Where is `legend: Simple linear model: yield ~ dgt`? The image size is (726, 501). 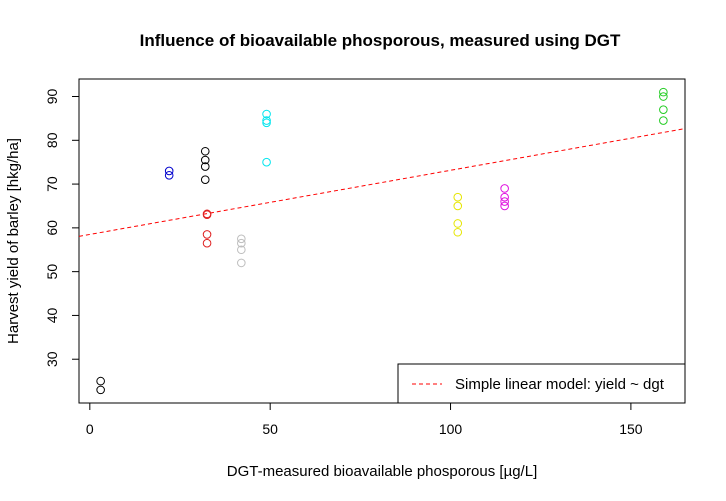 legend: Simple linear model: yield ~ dgt is located at coordinates (541, 383).